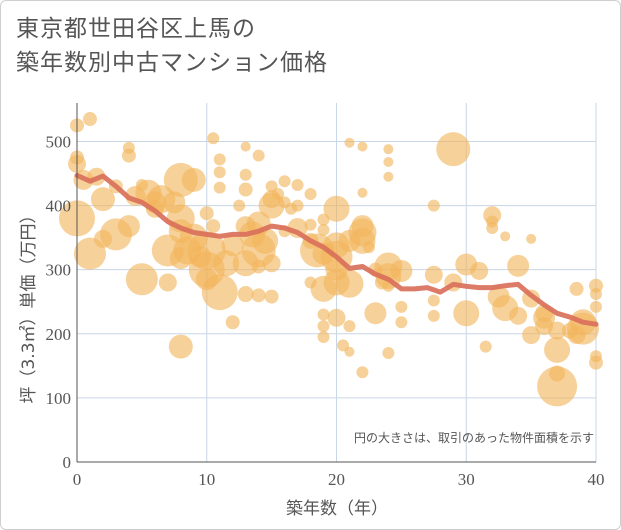  Describe the element at coordinates (466, 479) in the screenshot. I see `x-tick-label: 30` at that location.